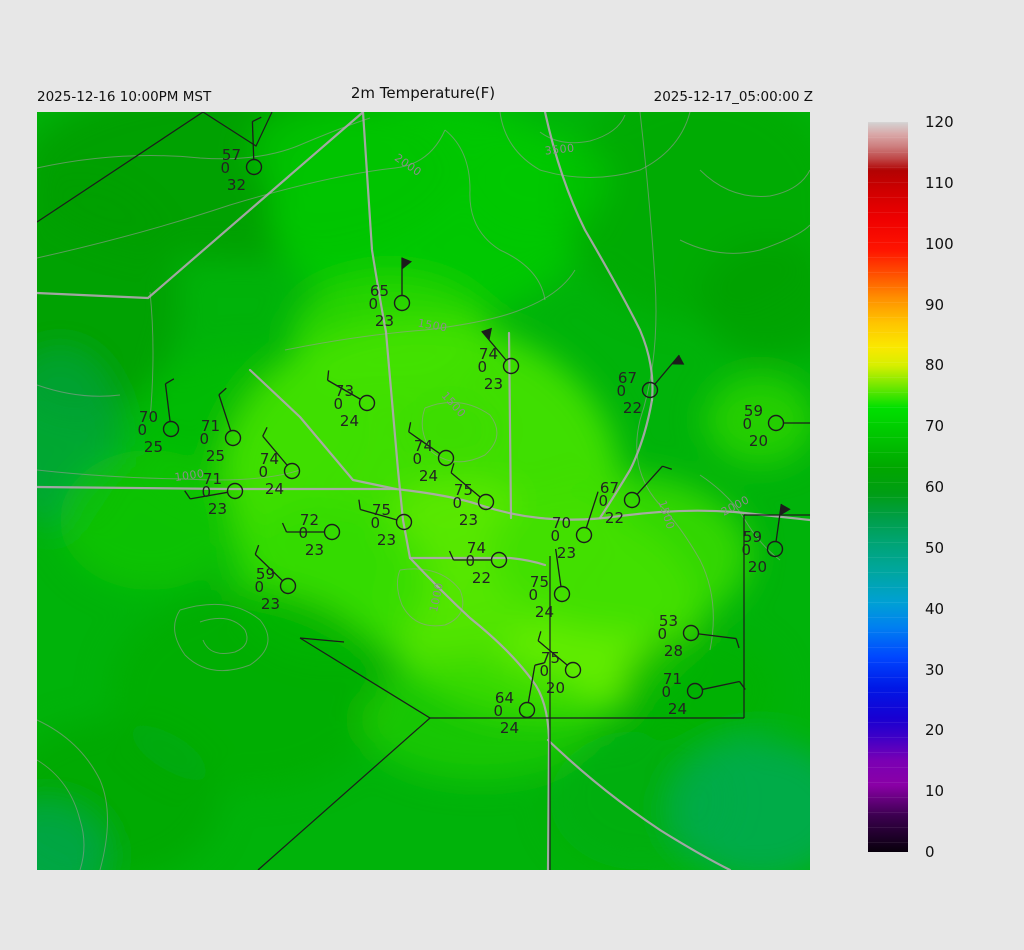 This screenshot has height=950, width=1024. Describe the element at coordinates (939, 122) in the screenshot. I see `colorbar-tick-120: 120` at that location.